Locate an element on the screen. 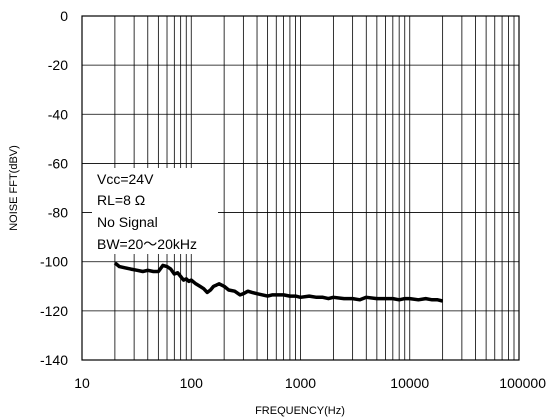  x-tick-label: 10 is located at coordinates (82, 383).